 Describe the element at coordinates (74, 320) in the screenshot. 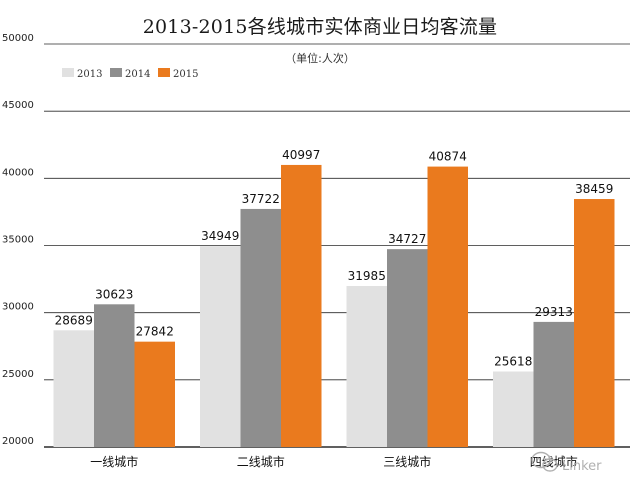

I see `data-label: 28689` at that location.